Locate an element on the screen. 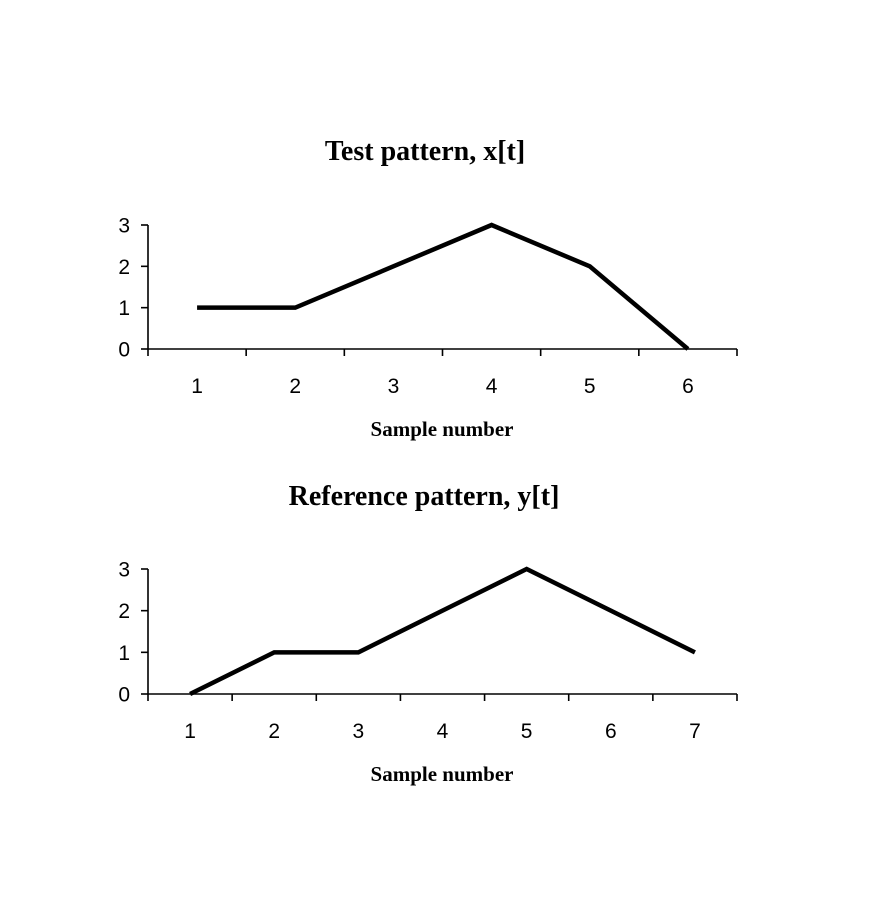  y-tick-label-reference-pattern: 3 is located at coordinates (124, 570).